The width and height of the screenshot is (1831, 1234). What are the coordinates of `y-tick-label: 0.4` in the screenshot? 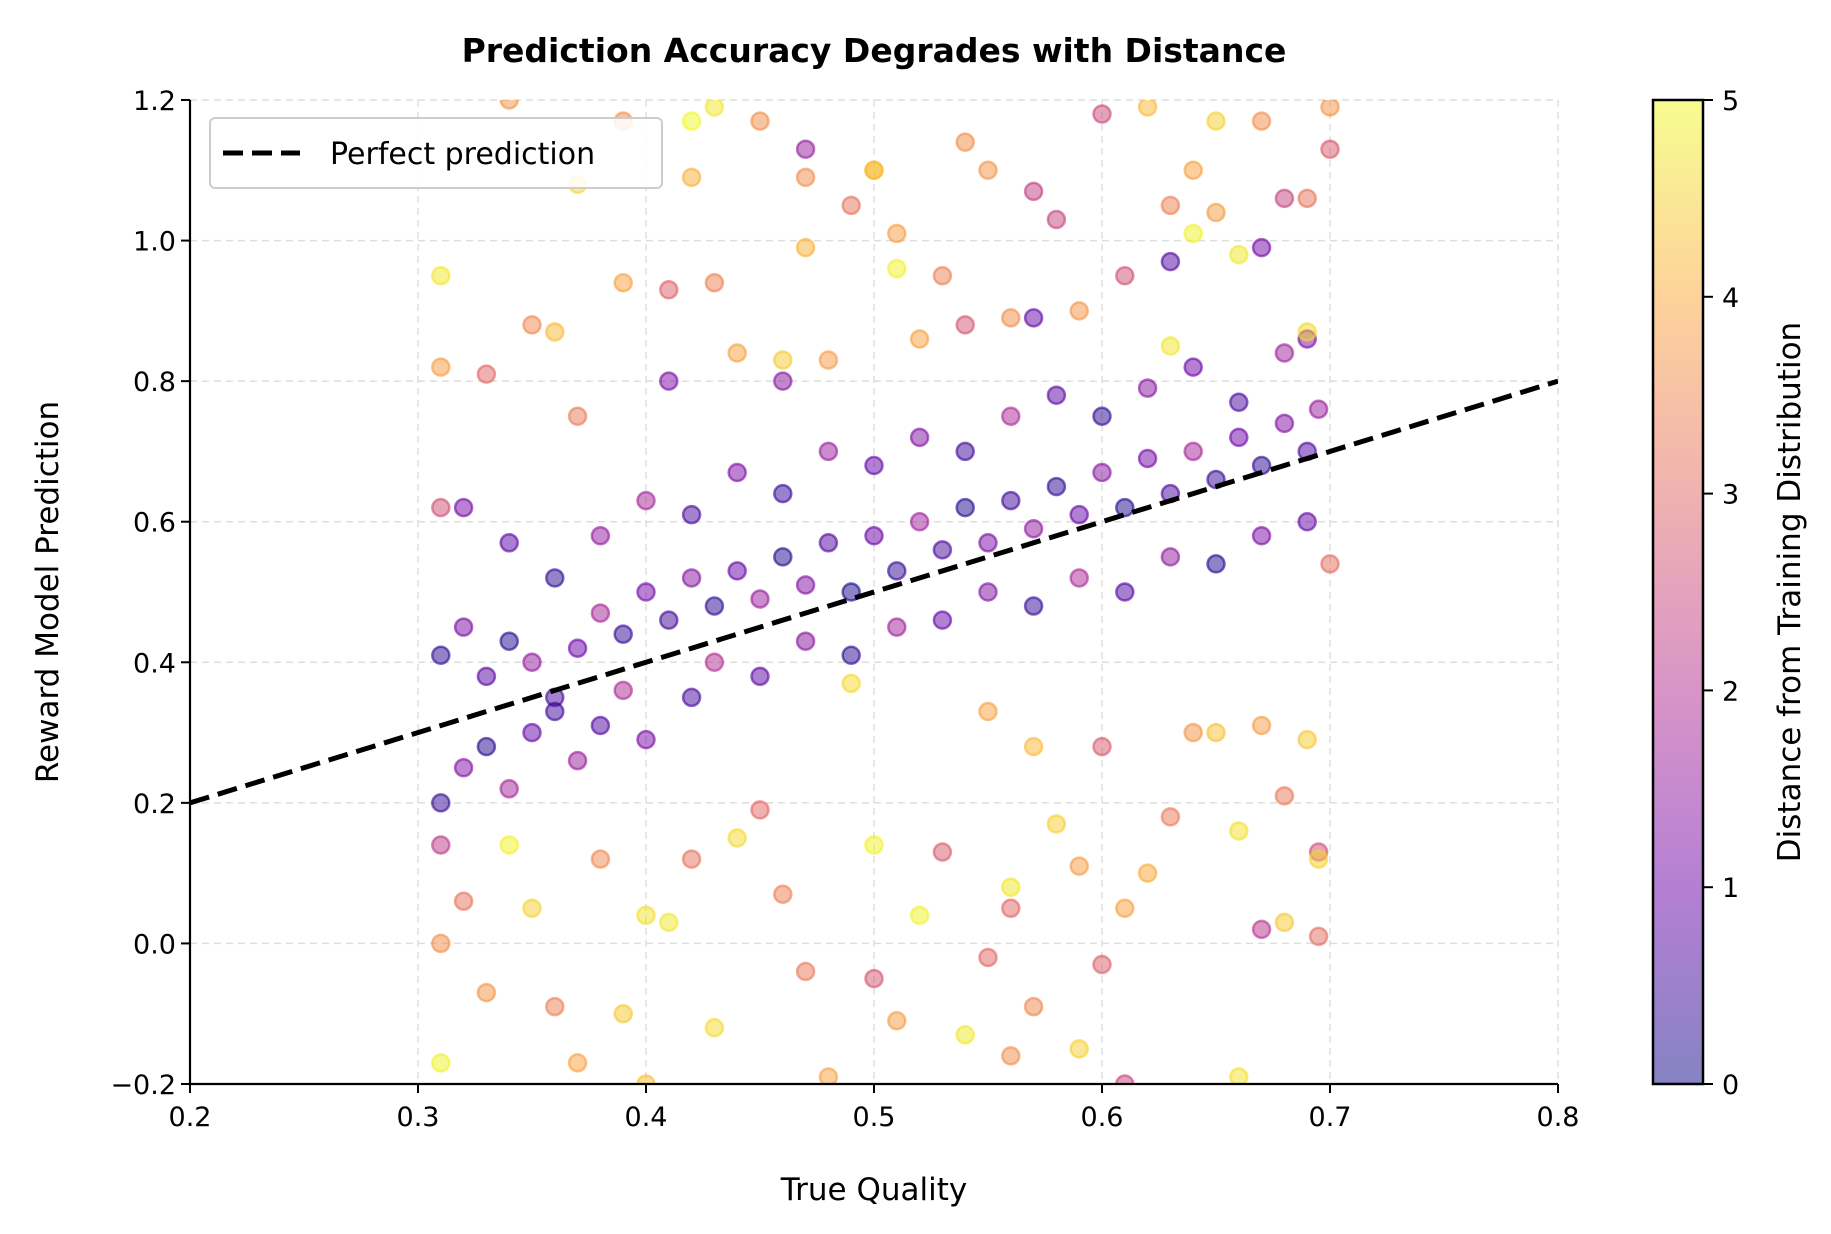 It's located at (154, 663).